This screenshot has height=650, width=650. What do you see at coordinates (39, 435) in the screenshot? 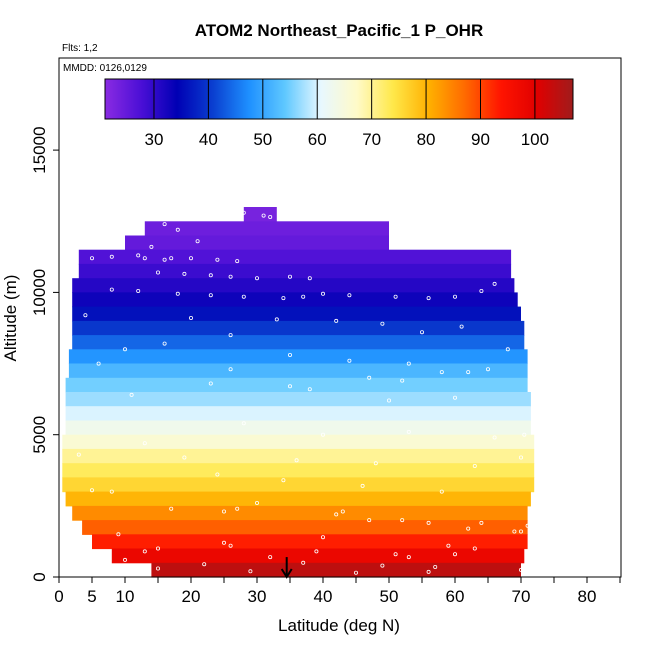
I see `y-tick-label: 5000` at bounding box center [39, 435].